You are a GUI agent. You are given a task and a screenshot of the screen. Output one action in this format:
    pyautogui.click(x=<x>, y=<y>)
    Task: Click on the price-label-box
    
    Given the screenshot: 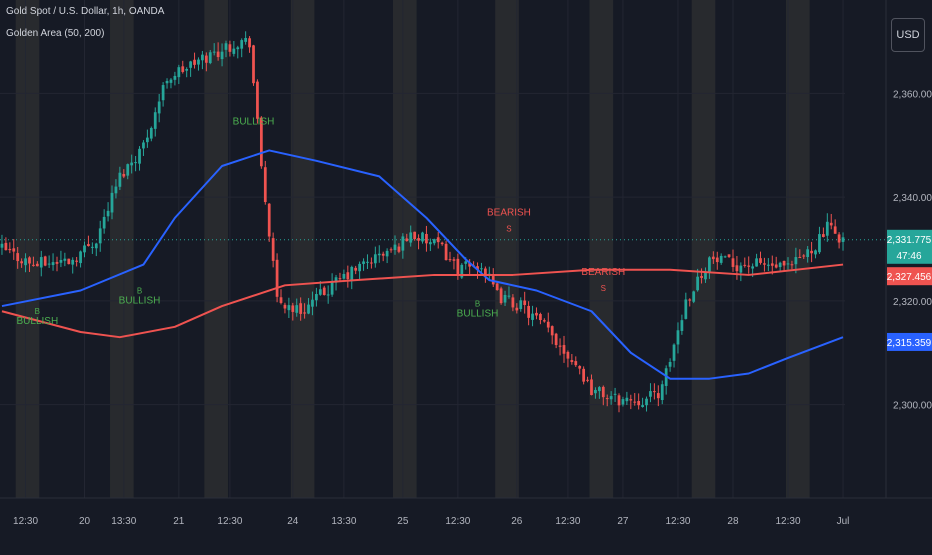 What is the action you would take?
    pyautogui.click(x=909, y=276)
    